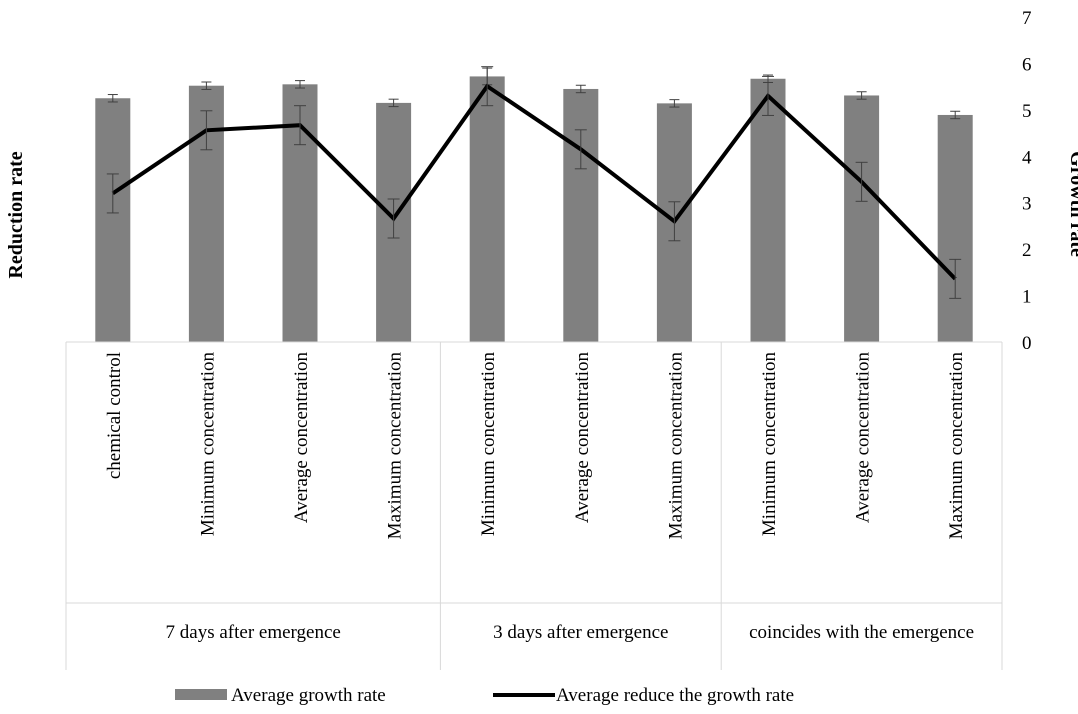 The height and width of the screenshot is (714, 1078). I want to click on y-tick-label: 6, so click(1027, 64).